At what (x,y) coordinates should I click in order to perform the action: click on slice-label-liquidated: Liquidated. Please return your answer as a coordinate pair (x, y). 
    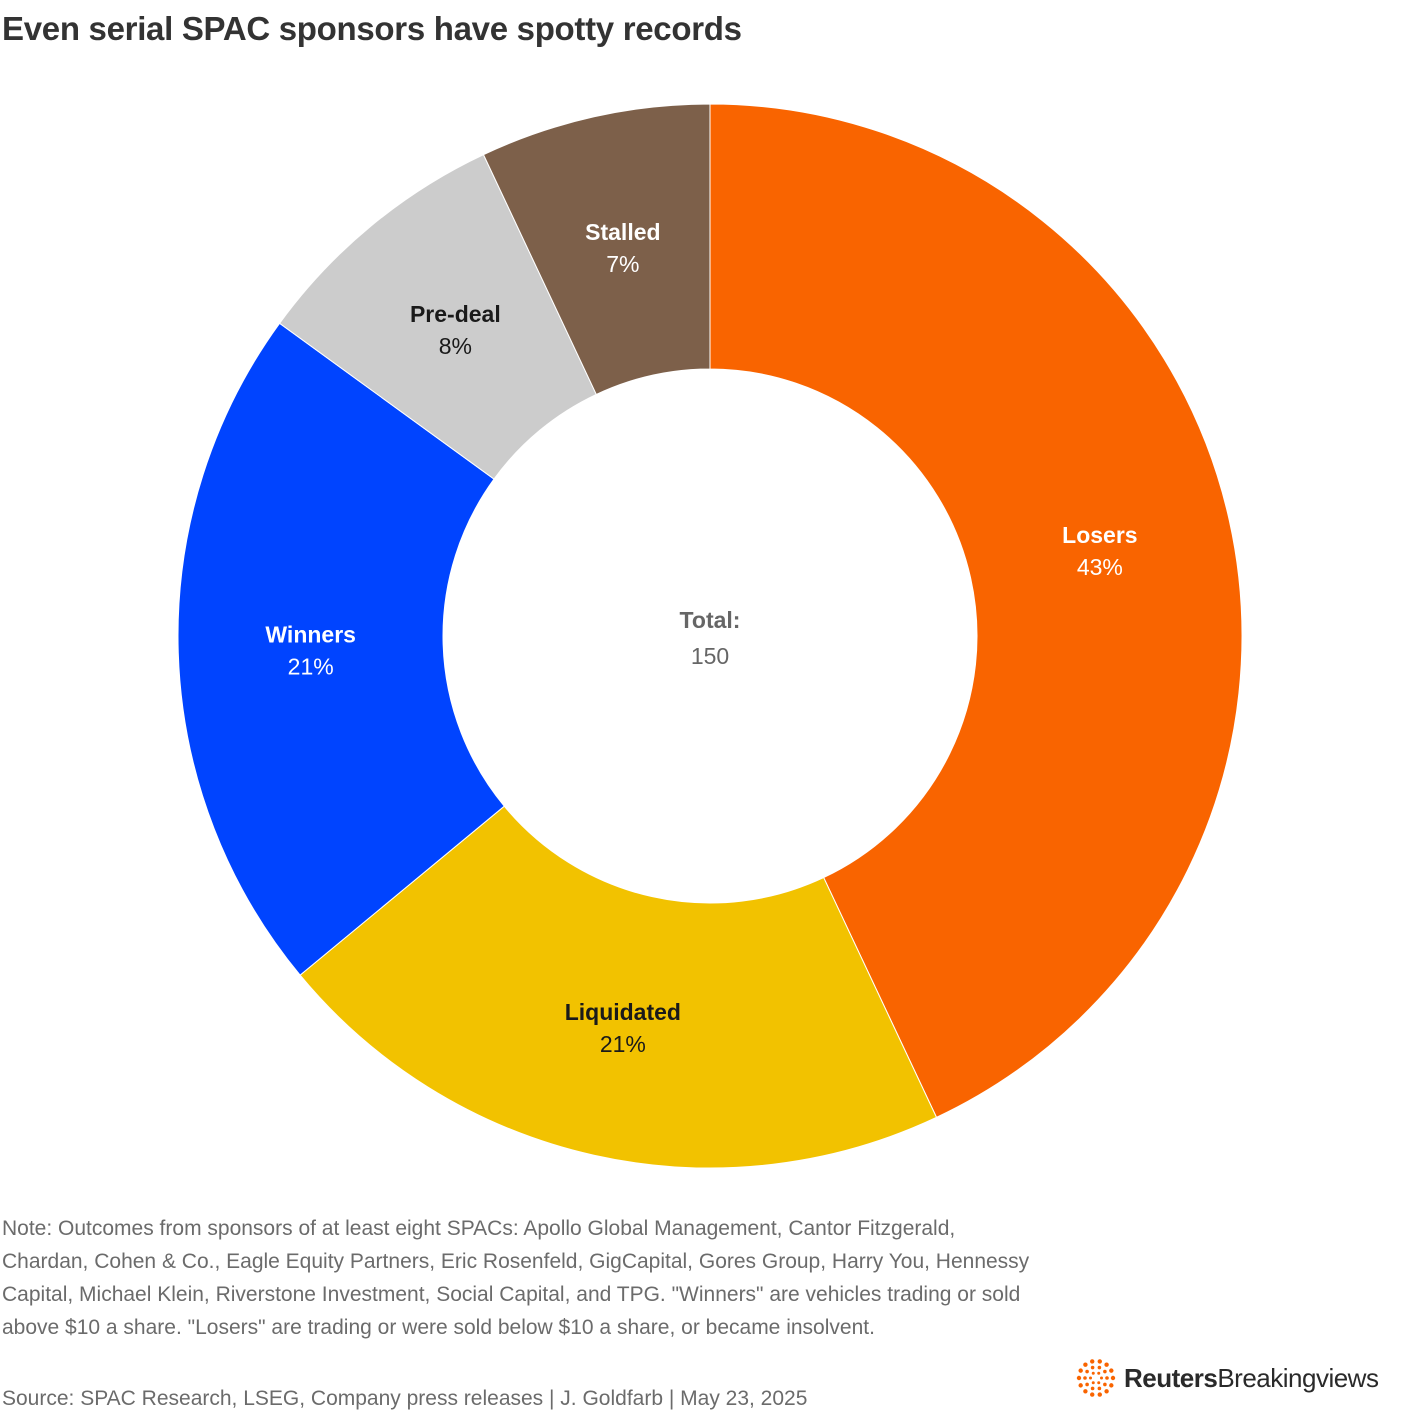
    Looking at the image, I should click on (623, 1012).